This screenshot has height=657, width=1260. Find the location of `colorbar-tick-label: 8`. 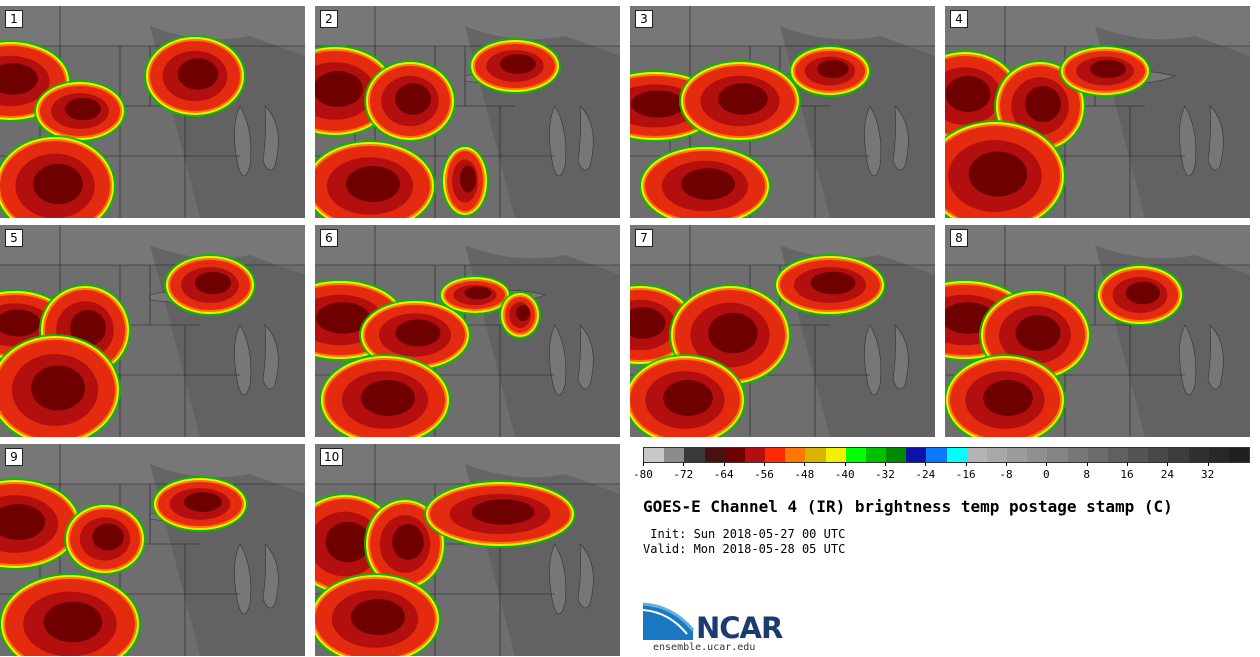

colorbar-tick-label: 8 is located at coordinates (1086, 474).